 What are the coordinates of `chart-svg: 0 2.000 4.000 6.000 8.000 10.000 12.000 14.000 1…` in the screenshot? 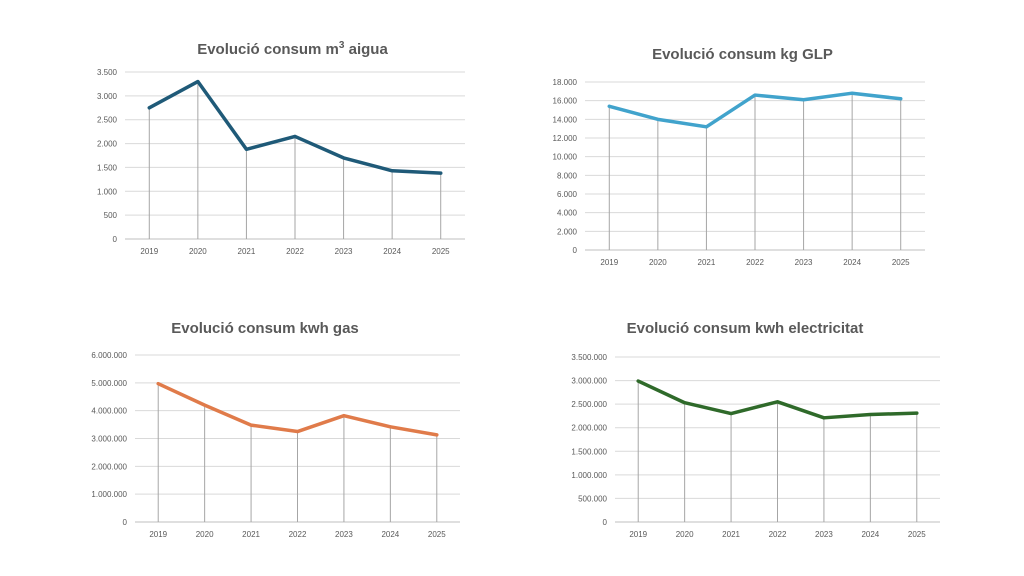 It's located at (739, 172).